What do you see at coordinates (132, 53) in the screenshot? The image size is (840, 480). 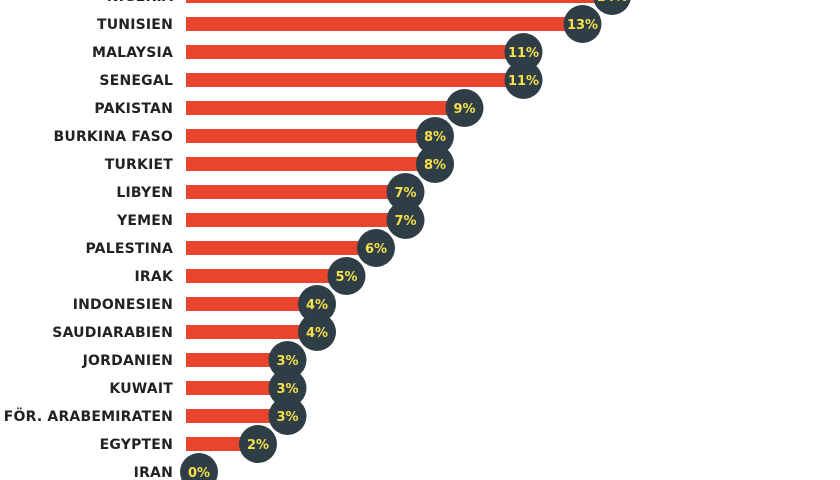 I see `category-label: MALAYSIA` at bounding box center [132, 53].